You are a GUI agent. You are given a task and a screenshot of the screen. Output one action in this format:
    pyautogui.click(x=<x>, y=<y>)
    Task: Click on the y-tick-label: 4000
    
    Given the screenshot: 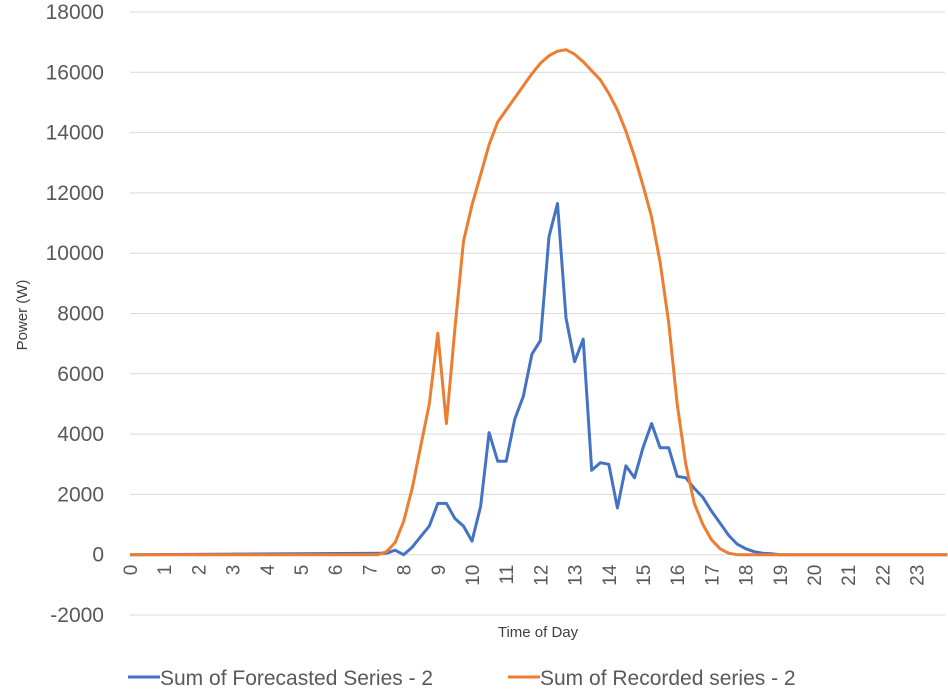 What is the action you would take?
    pyautogui.click(x=80, y=434)
    